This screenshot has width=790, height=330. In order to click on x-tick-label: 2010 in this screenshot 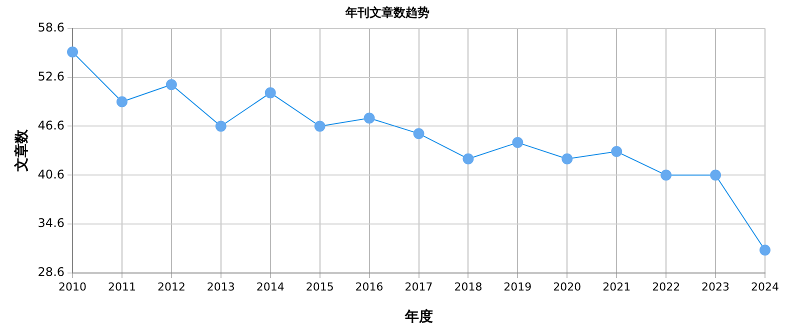, I will do `click(72, 287)`.